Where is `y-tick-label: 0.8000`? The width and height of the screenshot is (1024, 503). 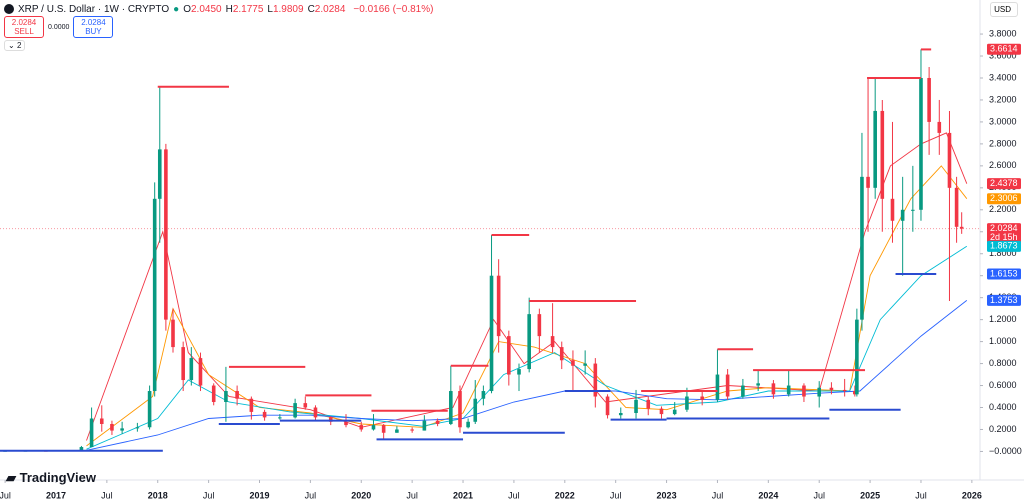 y-tick-label: 0.8000 is located at coordinates (1003, 363).